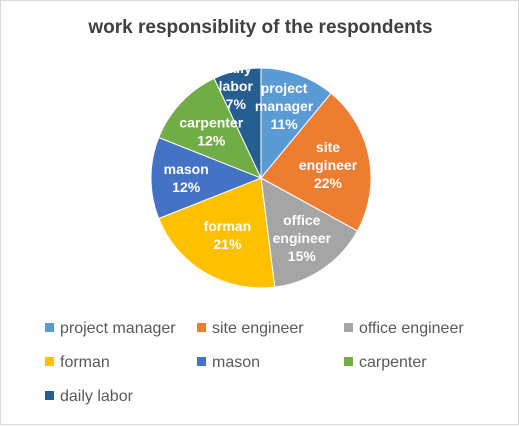  What do you see at coordinates (186, 169) in the screenshot?
I see `data-label-category: mason` at bounding box center [186, 169].